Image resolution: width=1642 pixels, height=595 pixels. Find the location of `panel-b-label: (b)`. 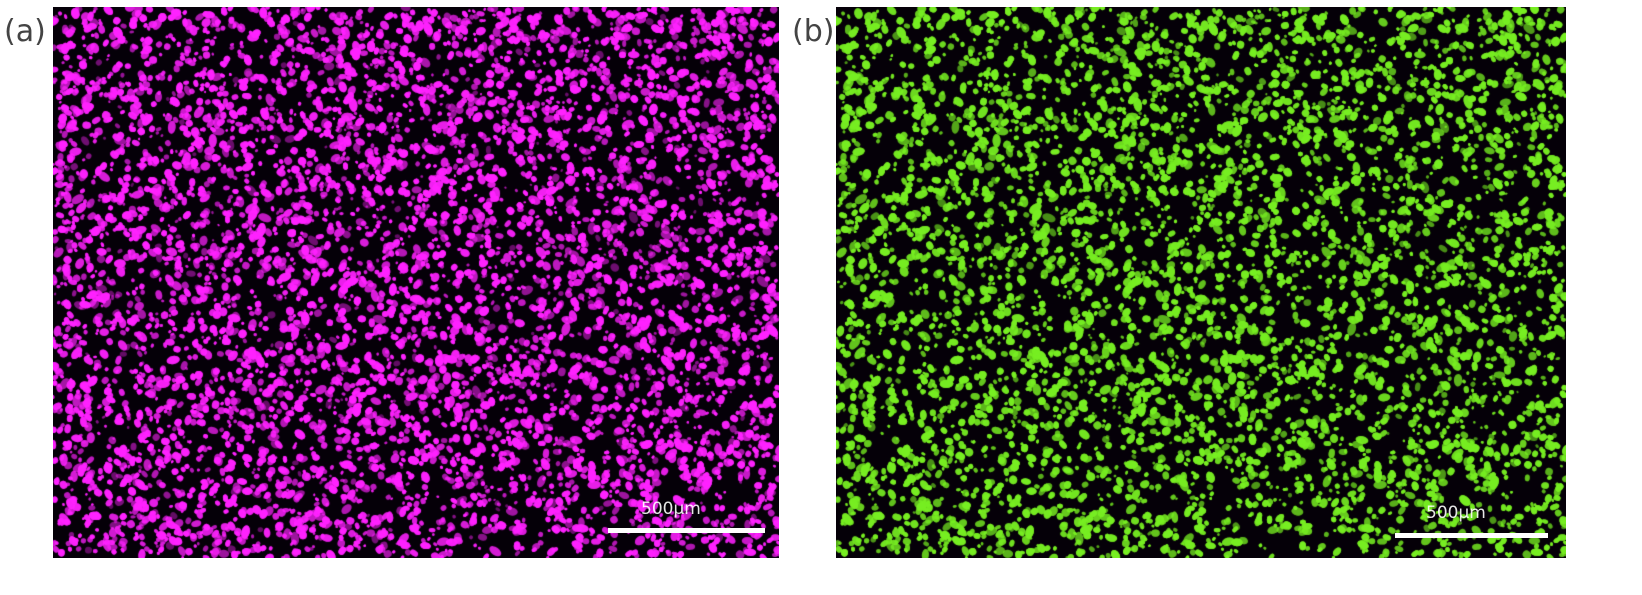

panel-b-label: (b) is located at coordinates (813, 31).